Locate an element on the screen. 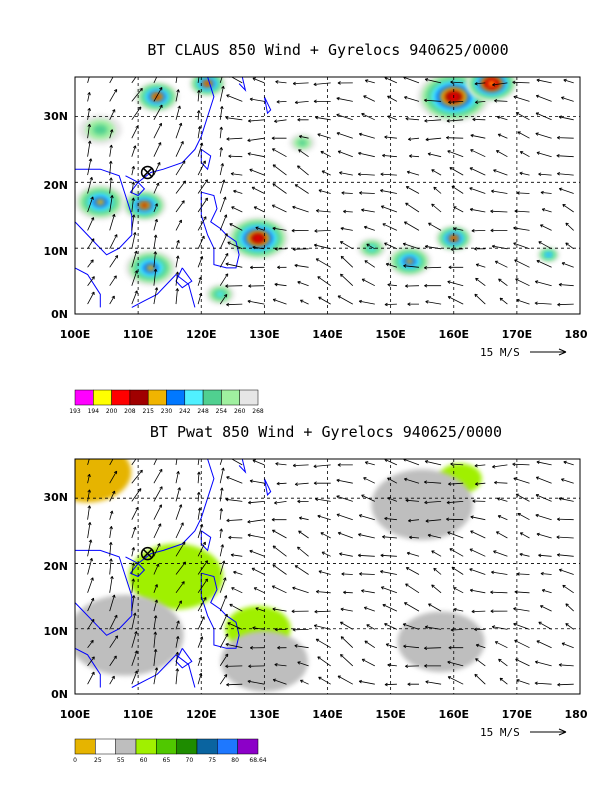 This screenshot has height=792, width=612. y-tick-label: 10N is located at coordinates (55, 251).